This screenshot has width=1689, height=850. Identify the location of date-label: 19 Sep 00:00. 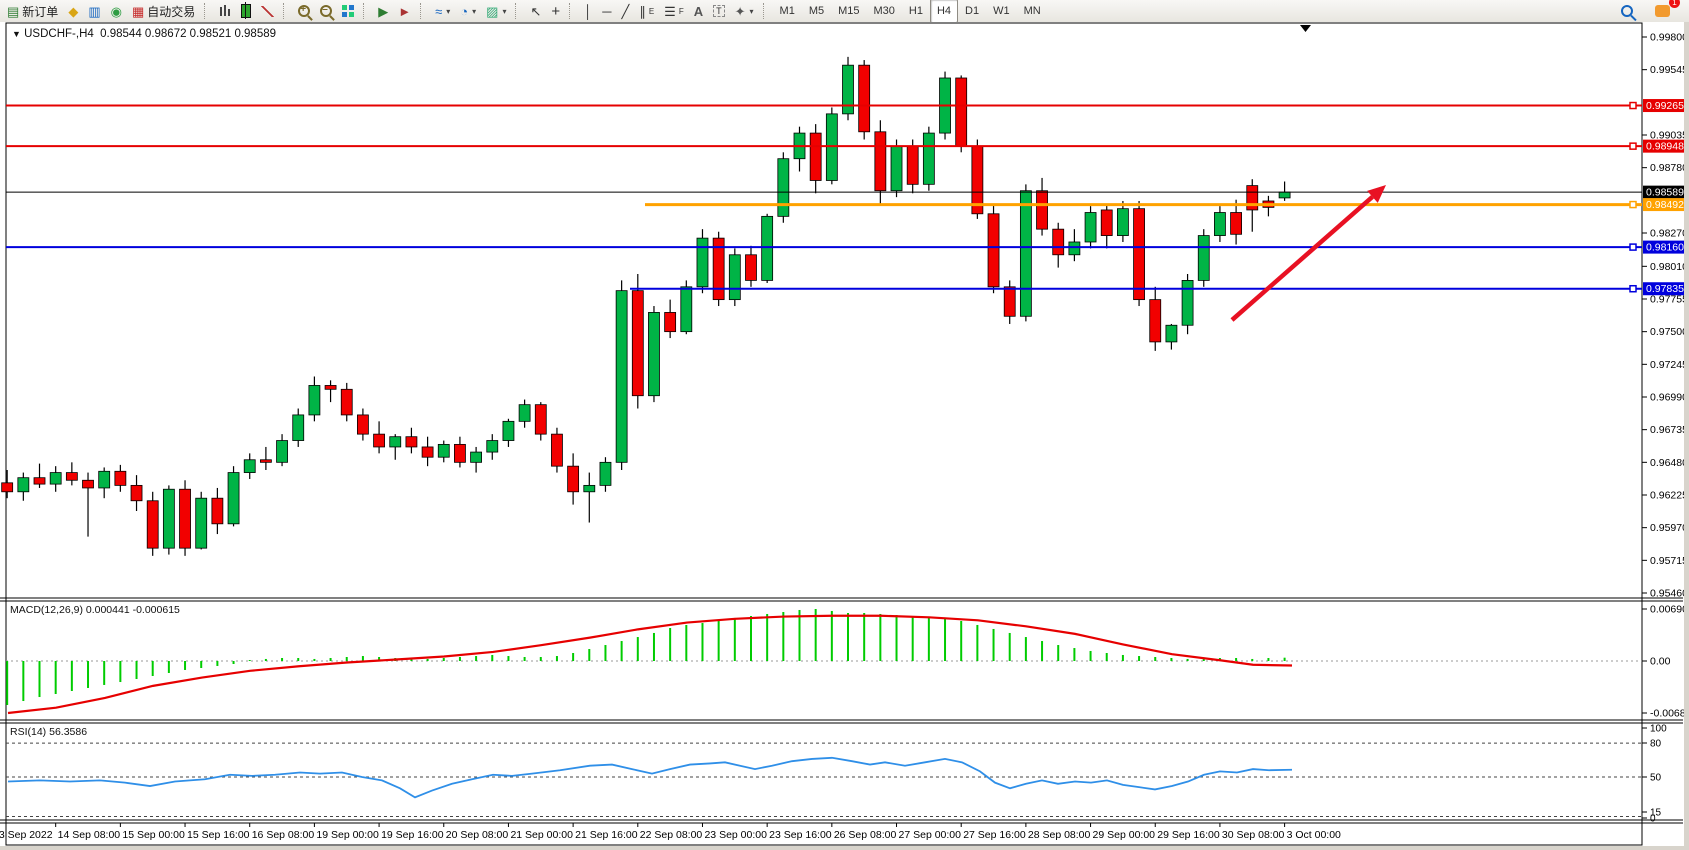
(347, 835).